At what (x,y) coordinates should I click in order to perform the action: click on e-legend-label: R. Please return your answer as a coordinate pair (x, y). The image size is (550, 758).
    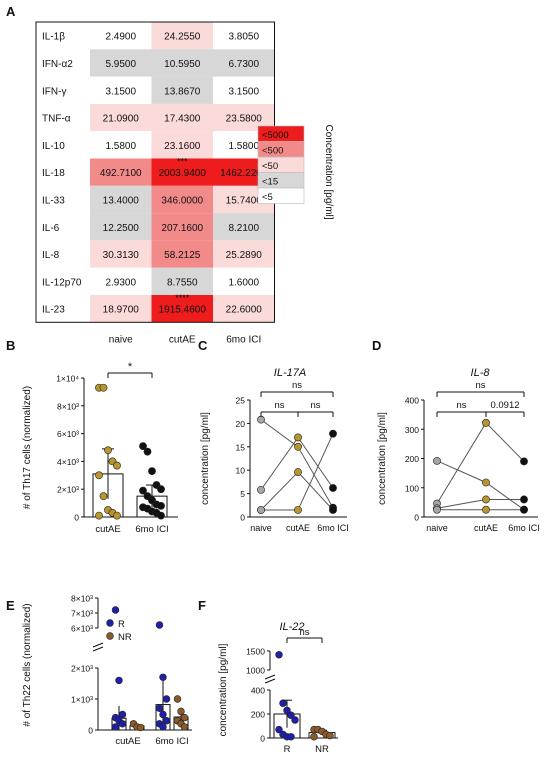
    Looking at the image, I should click on (121, 624).